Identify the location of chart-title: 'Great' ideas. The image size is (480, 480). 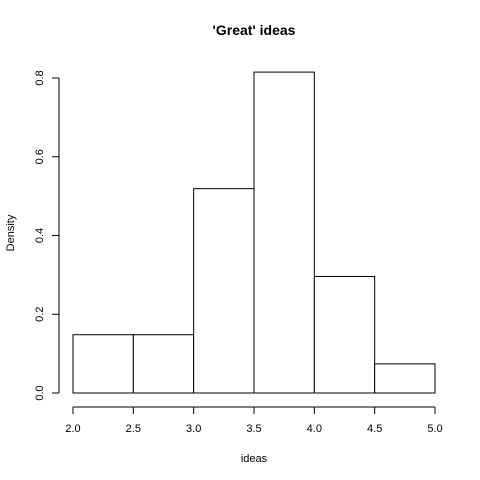
(254, 30).